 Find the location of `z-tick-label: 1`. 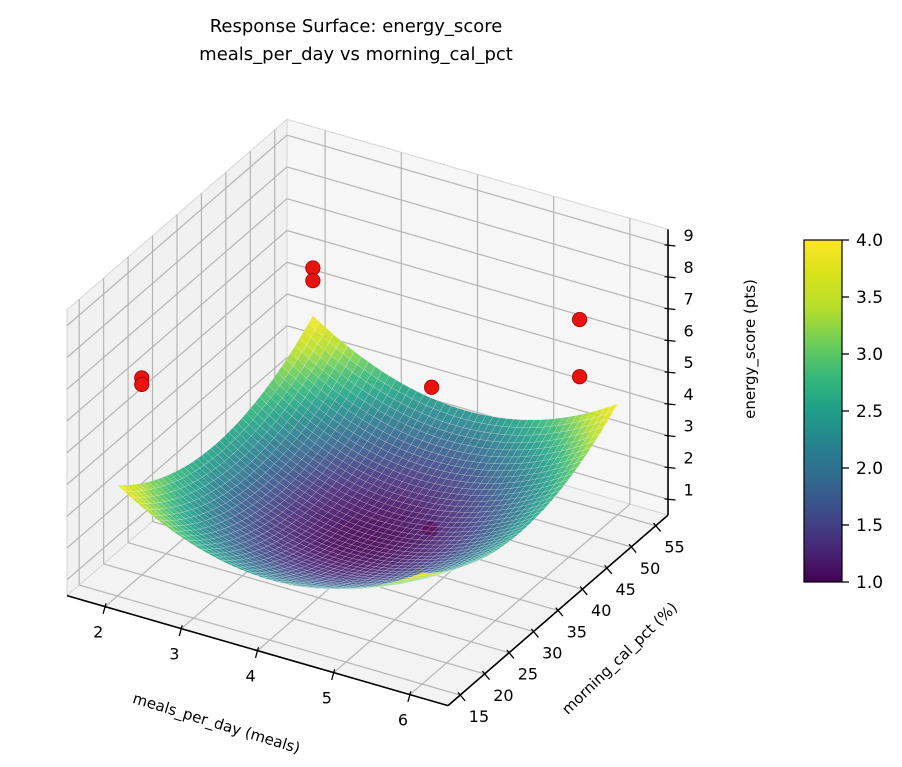

z-tick-label: 1 is located at coordinates (689, 489).